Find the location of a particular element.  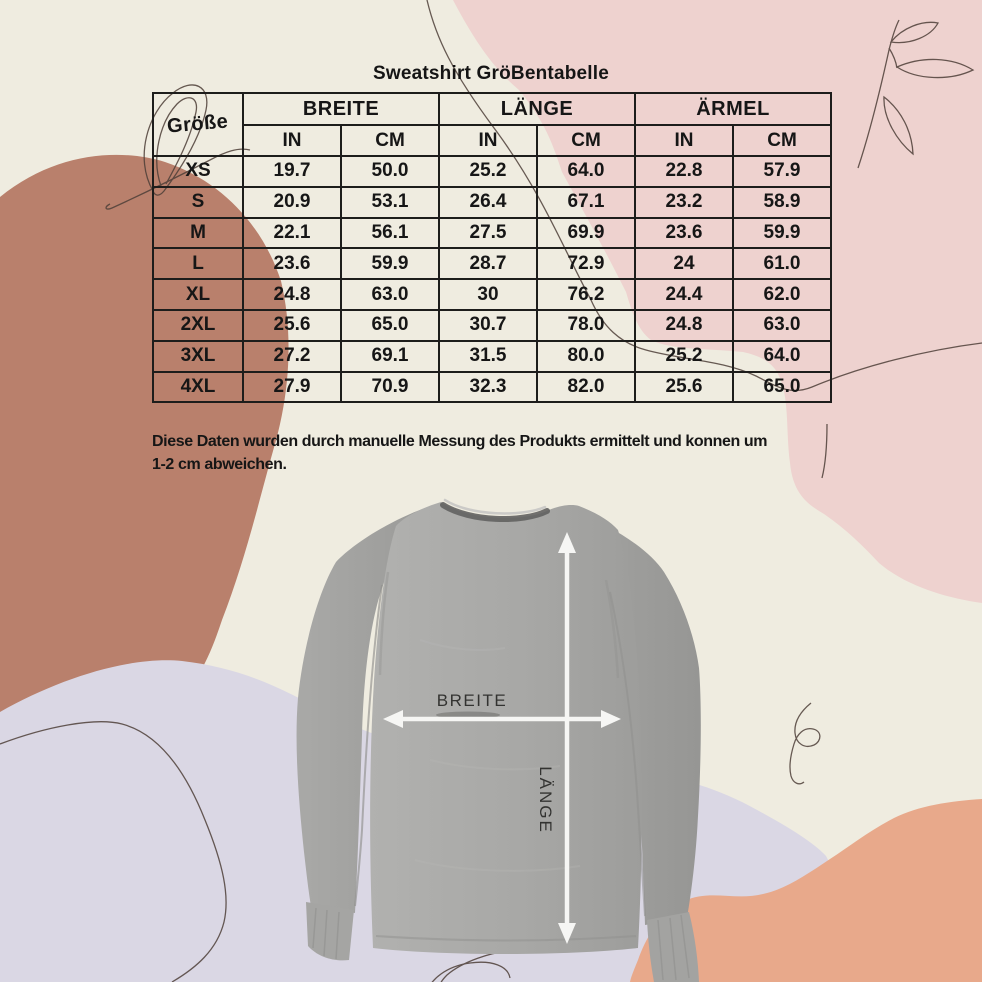

size-label: 3XL is located at coordinates (198, 356).